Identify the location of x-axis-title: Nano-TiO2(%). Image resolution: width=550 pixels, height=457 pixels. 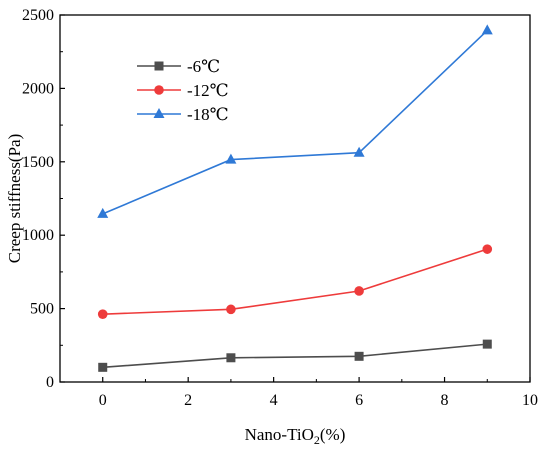
(295, 436).